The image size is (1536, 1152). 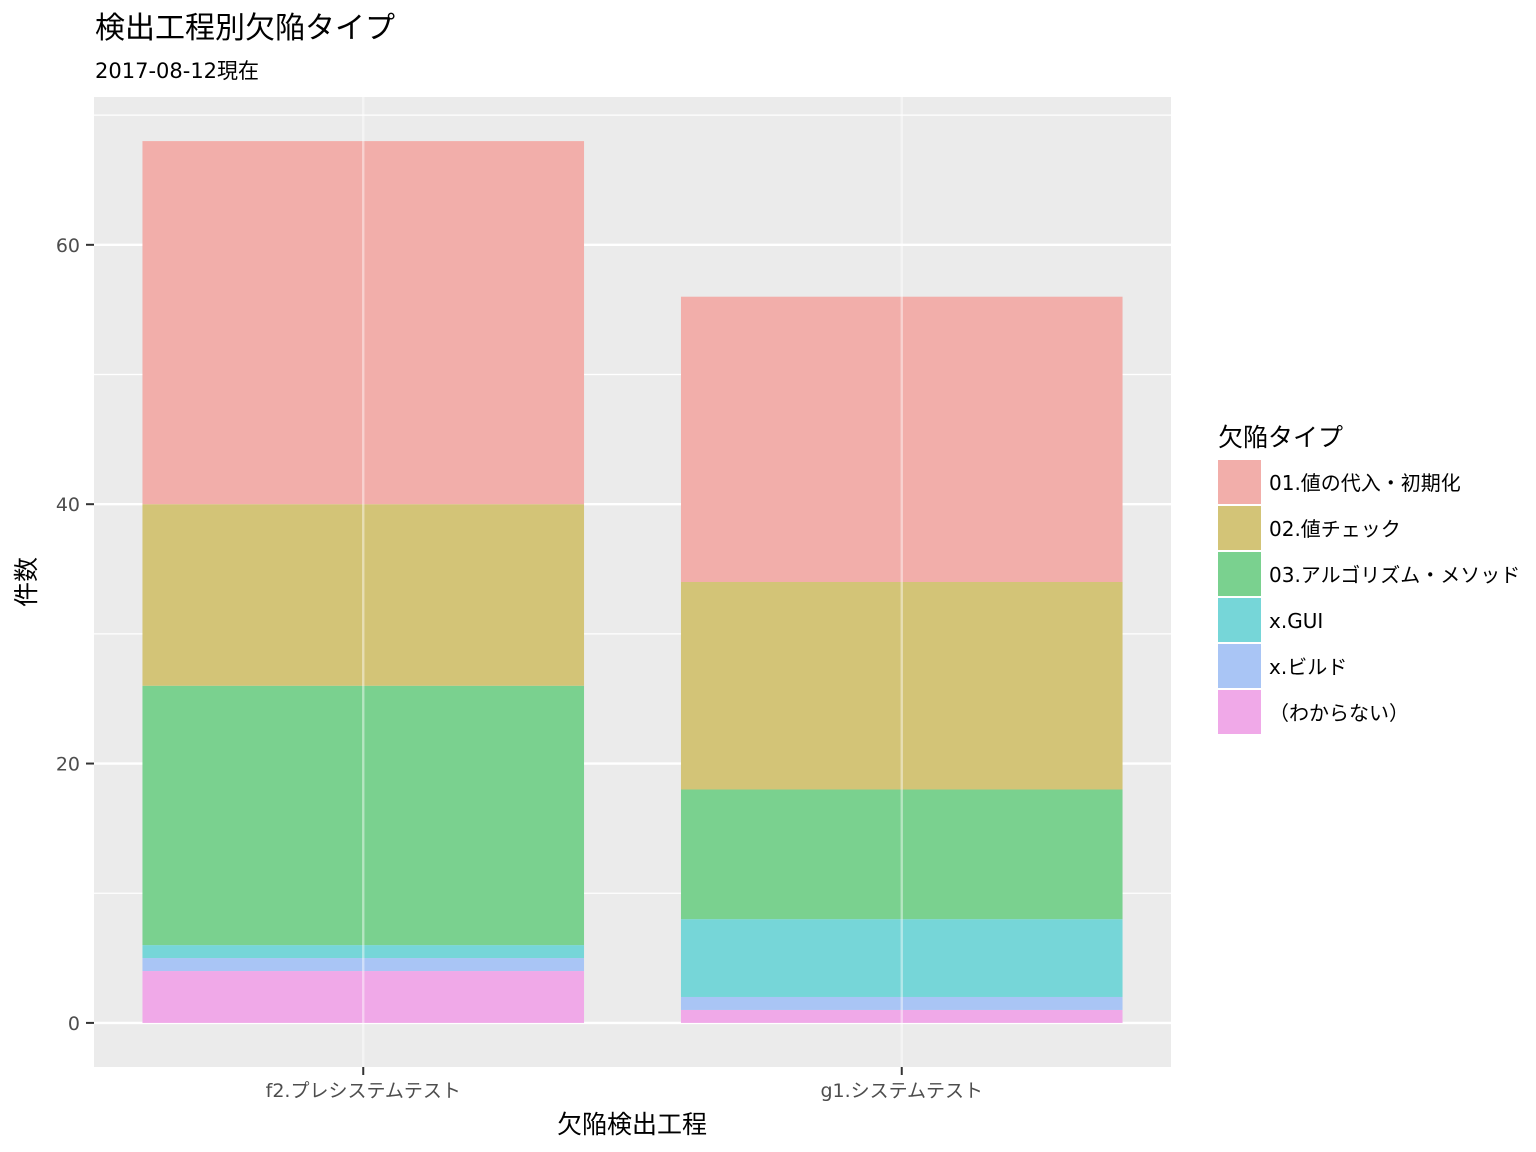 I want to click on x-tick-label: f2.プレシステムテスト, so click(x=363, y=1091).